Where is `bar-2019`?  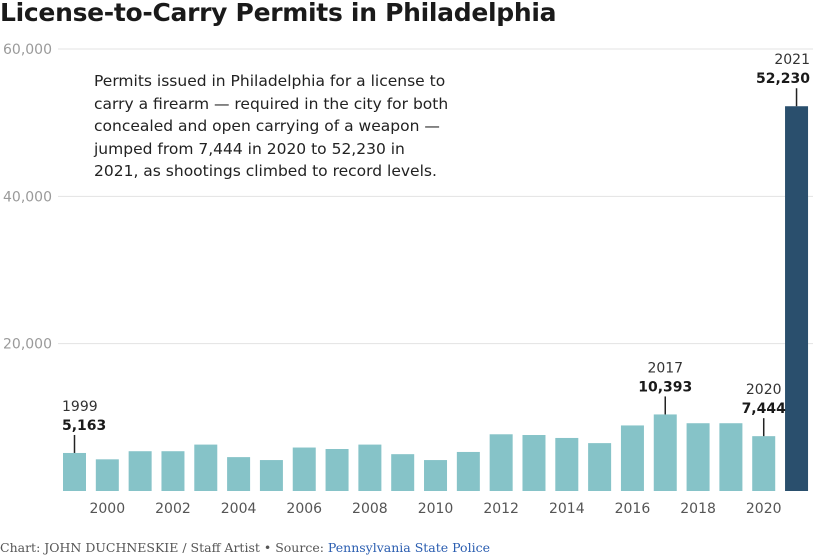
bar-2019 is located at coordinates (731, 457).